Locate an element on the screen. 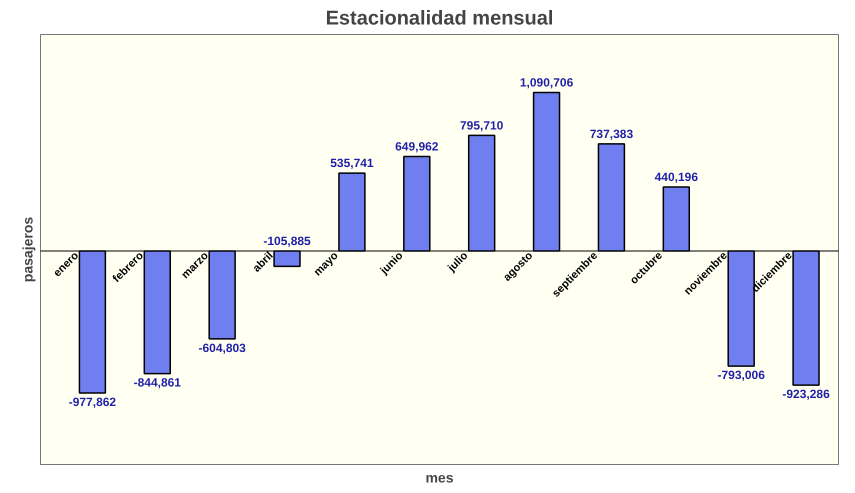 The height and width of the screenshot is (493, 855). data-label: -844,861 is located at coordinates (158, 383).